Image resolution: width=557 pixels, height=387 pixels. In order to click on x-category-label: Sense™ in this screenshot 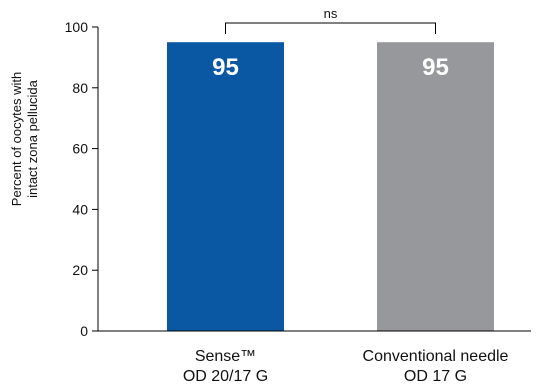, I will do `click(225, 356)`.